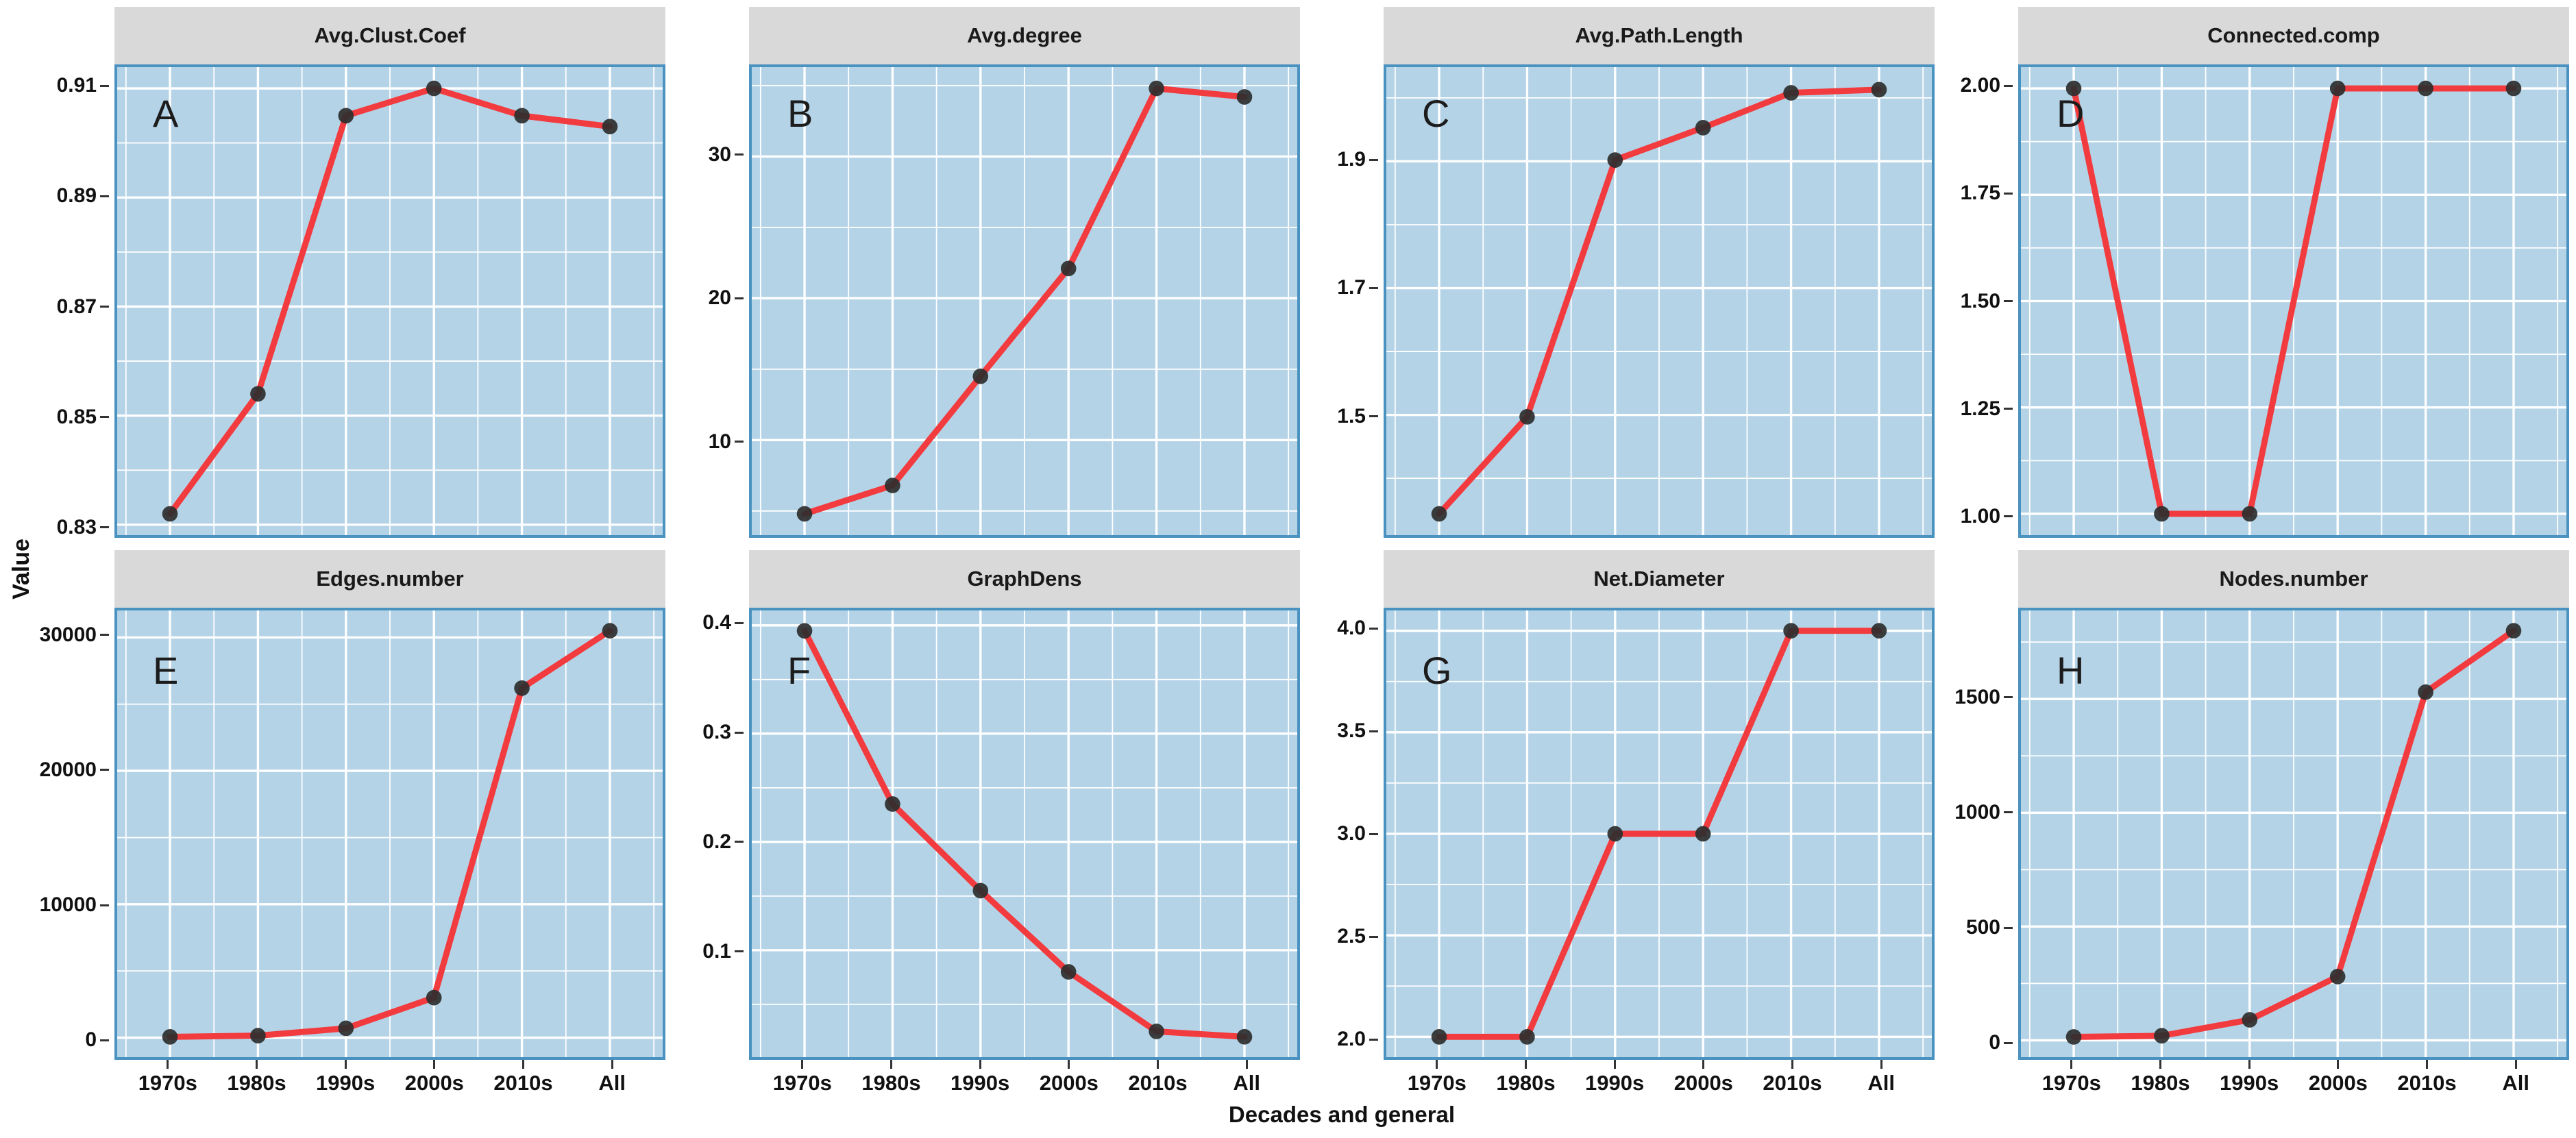 The image size is (2576, 1138). Describe the element at coordinates (2071, 670) in the screenshot. I see `facet-letter-label: H` at that location.